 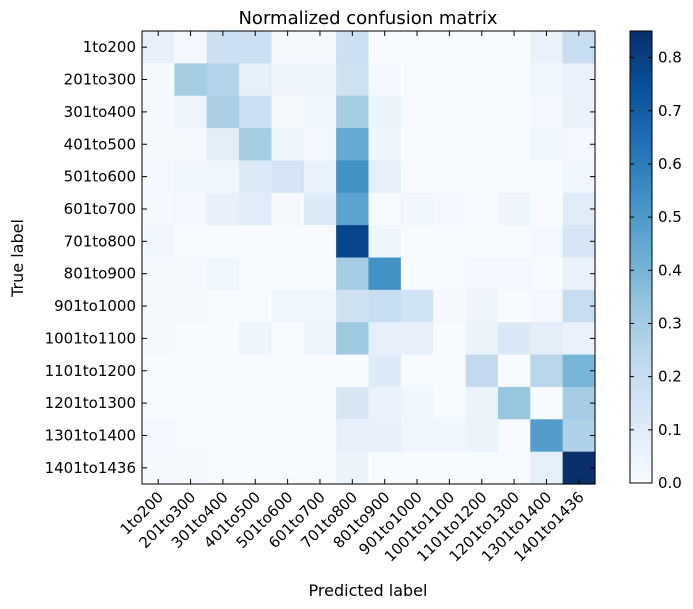 I want to click on heatmap-cell-r10-c2, so click(x=223, y=371).